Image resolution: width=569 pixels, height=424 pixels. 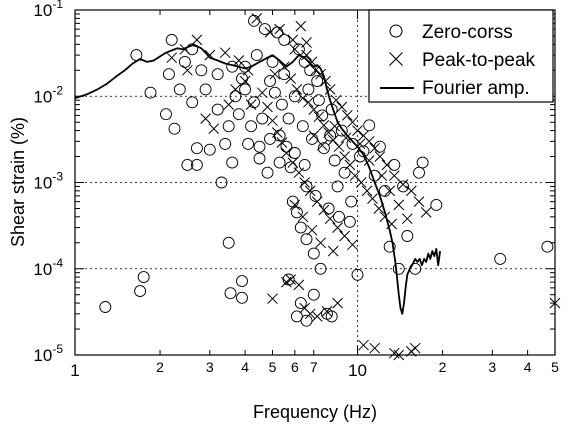 I want to click on x-minor-tick-label: 4, so click(x=528, y=367).